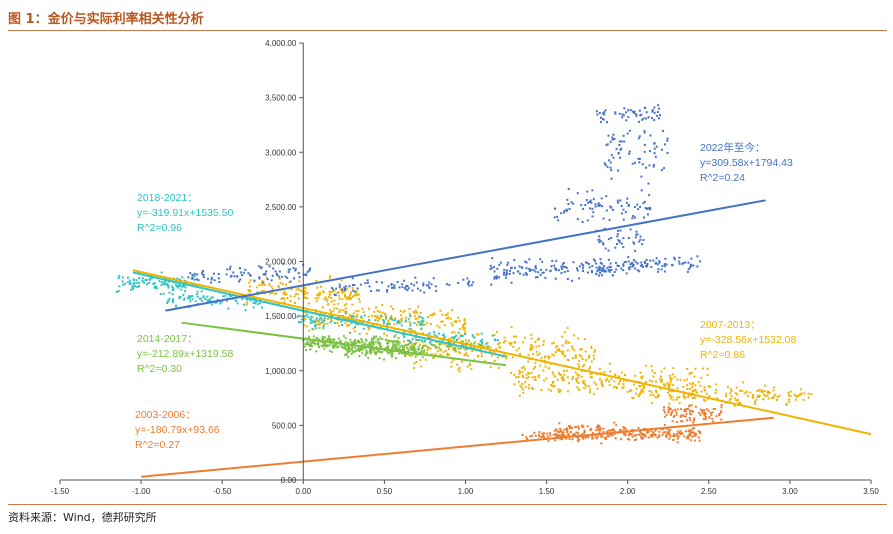 Image resolution: width=893 pixels, height=534 pixels. I want to click on regression-label-3: R^2=0.96, so click(159, 228).